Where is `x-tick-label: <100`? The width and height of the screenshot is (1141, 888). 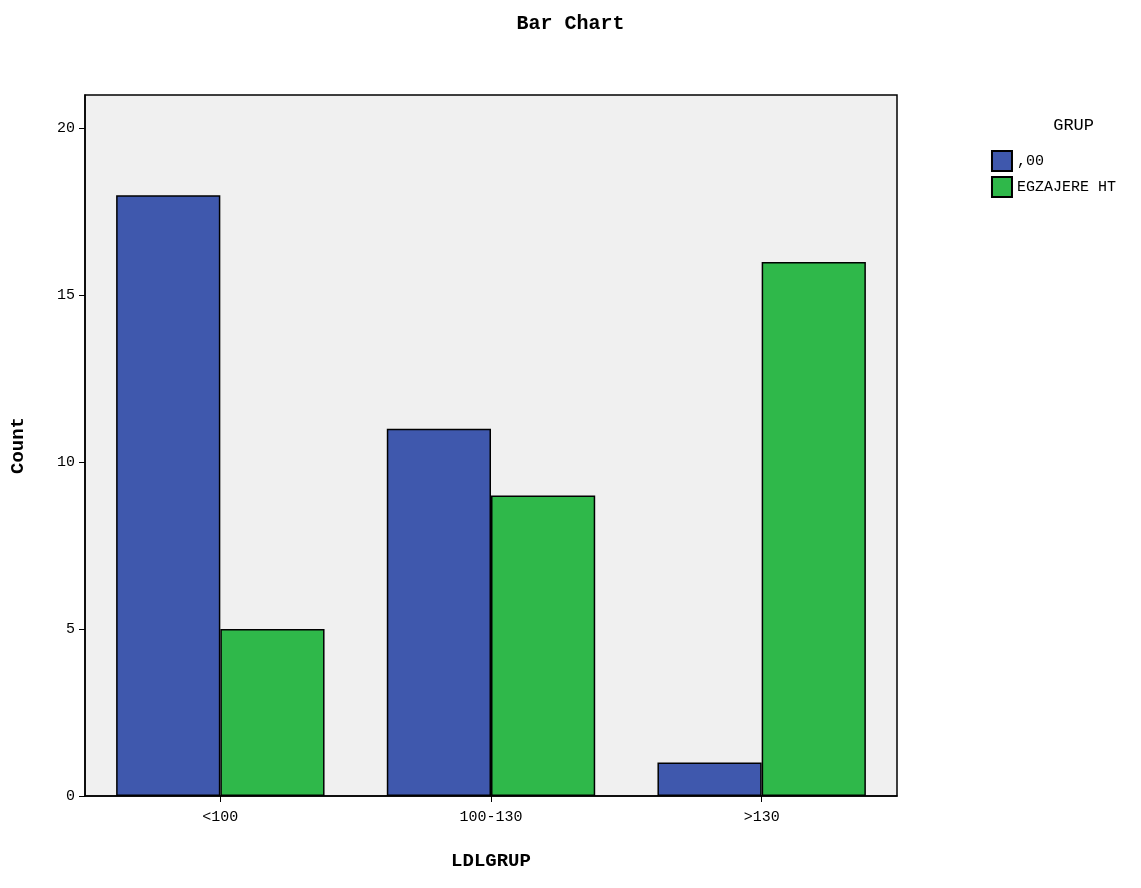 x-tick-label: <100 is located at coordinates (220, 817).